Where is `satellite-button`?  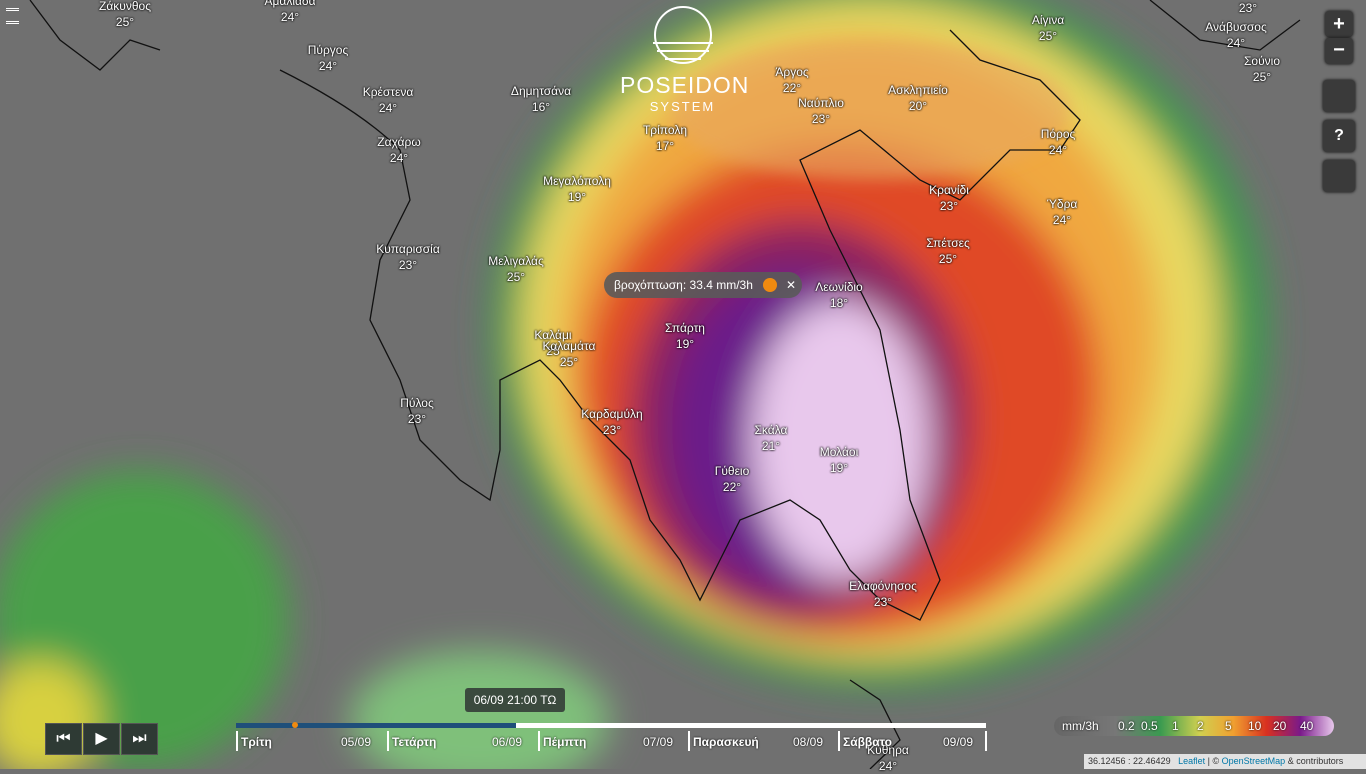
satellite-button is located at coordinates (1339, 96).